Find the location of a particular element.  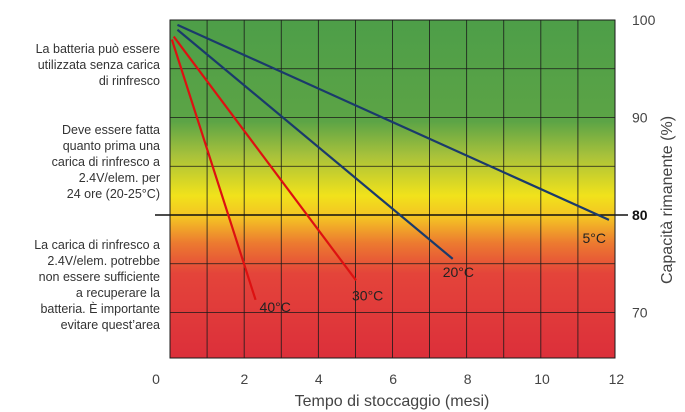

series-label: 5°C is located at coordinates (594, 238).